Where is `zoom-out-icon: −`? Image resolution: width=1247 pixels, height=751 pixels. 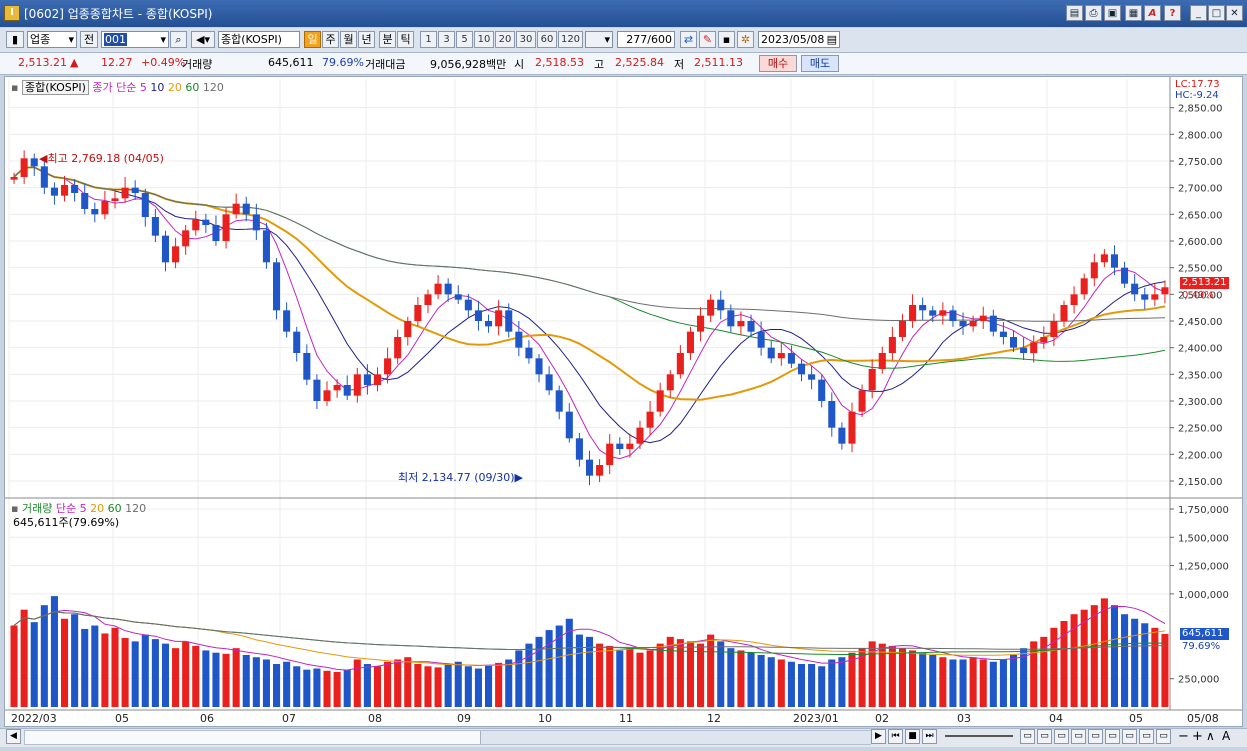
zoom-out-icon: − is located at coordinates (1183, 736).